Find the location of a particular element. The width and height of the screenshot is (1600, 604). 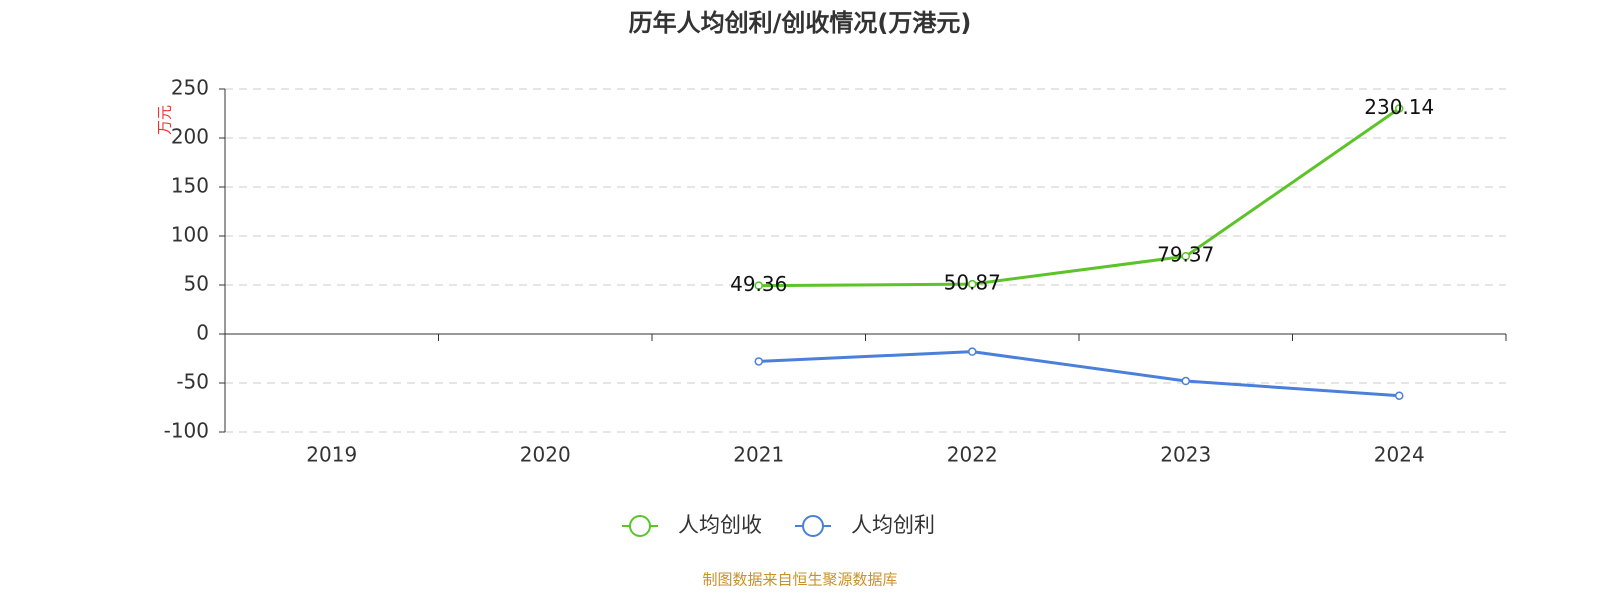

source-note: 制图数据来自恒生聚源数据库 is located at coordinates (799, 580).